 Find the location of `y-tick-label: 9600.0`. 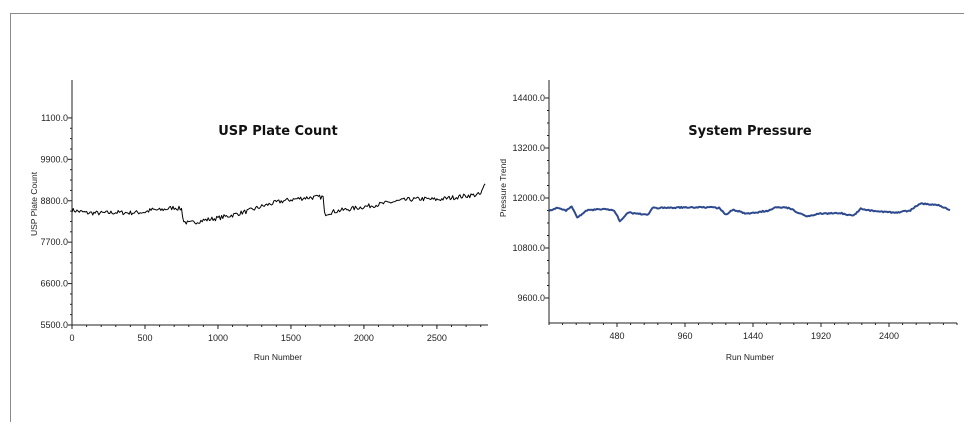

y-tick-label: 9600.0 is located at coordinates (531, 298).